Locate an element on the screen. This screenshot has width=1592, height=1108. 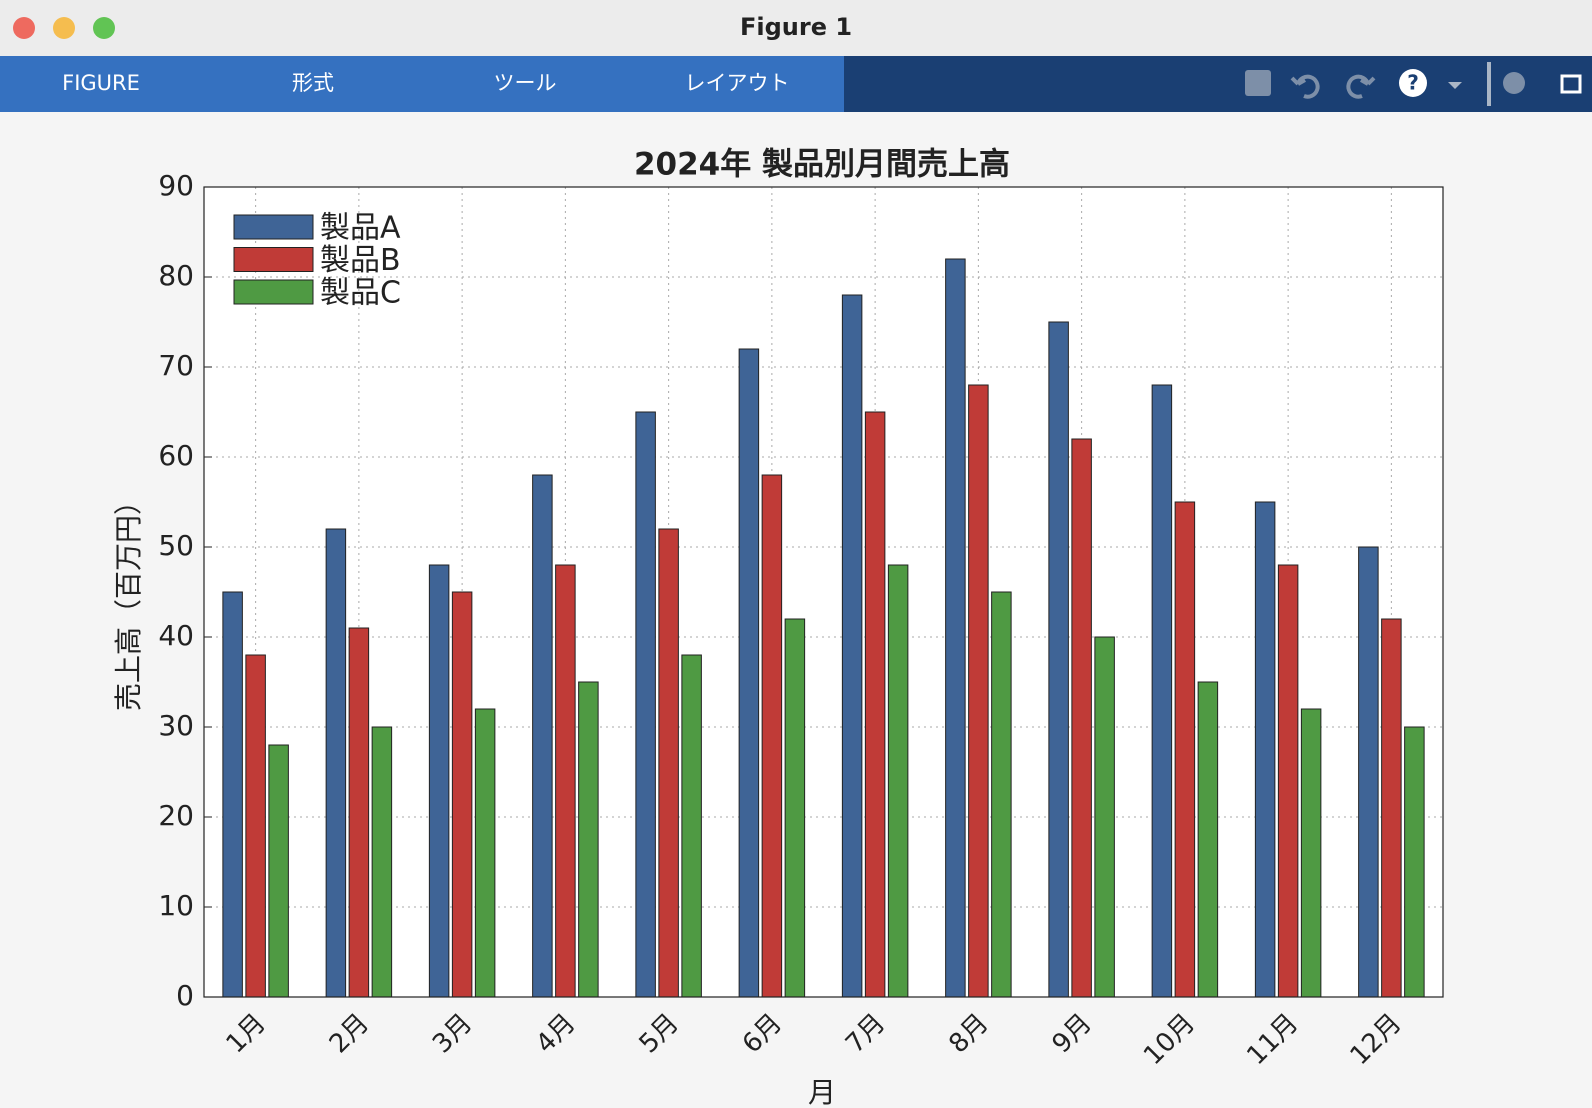
zoom-button is located at coordinates (104, 28).